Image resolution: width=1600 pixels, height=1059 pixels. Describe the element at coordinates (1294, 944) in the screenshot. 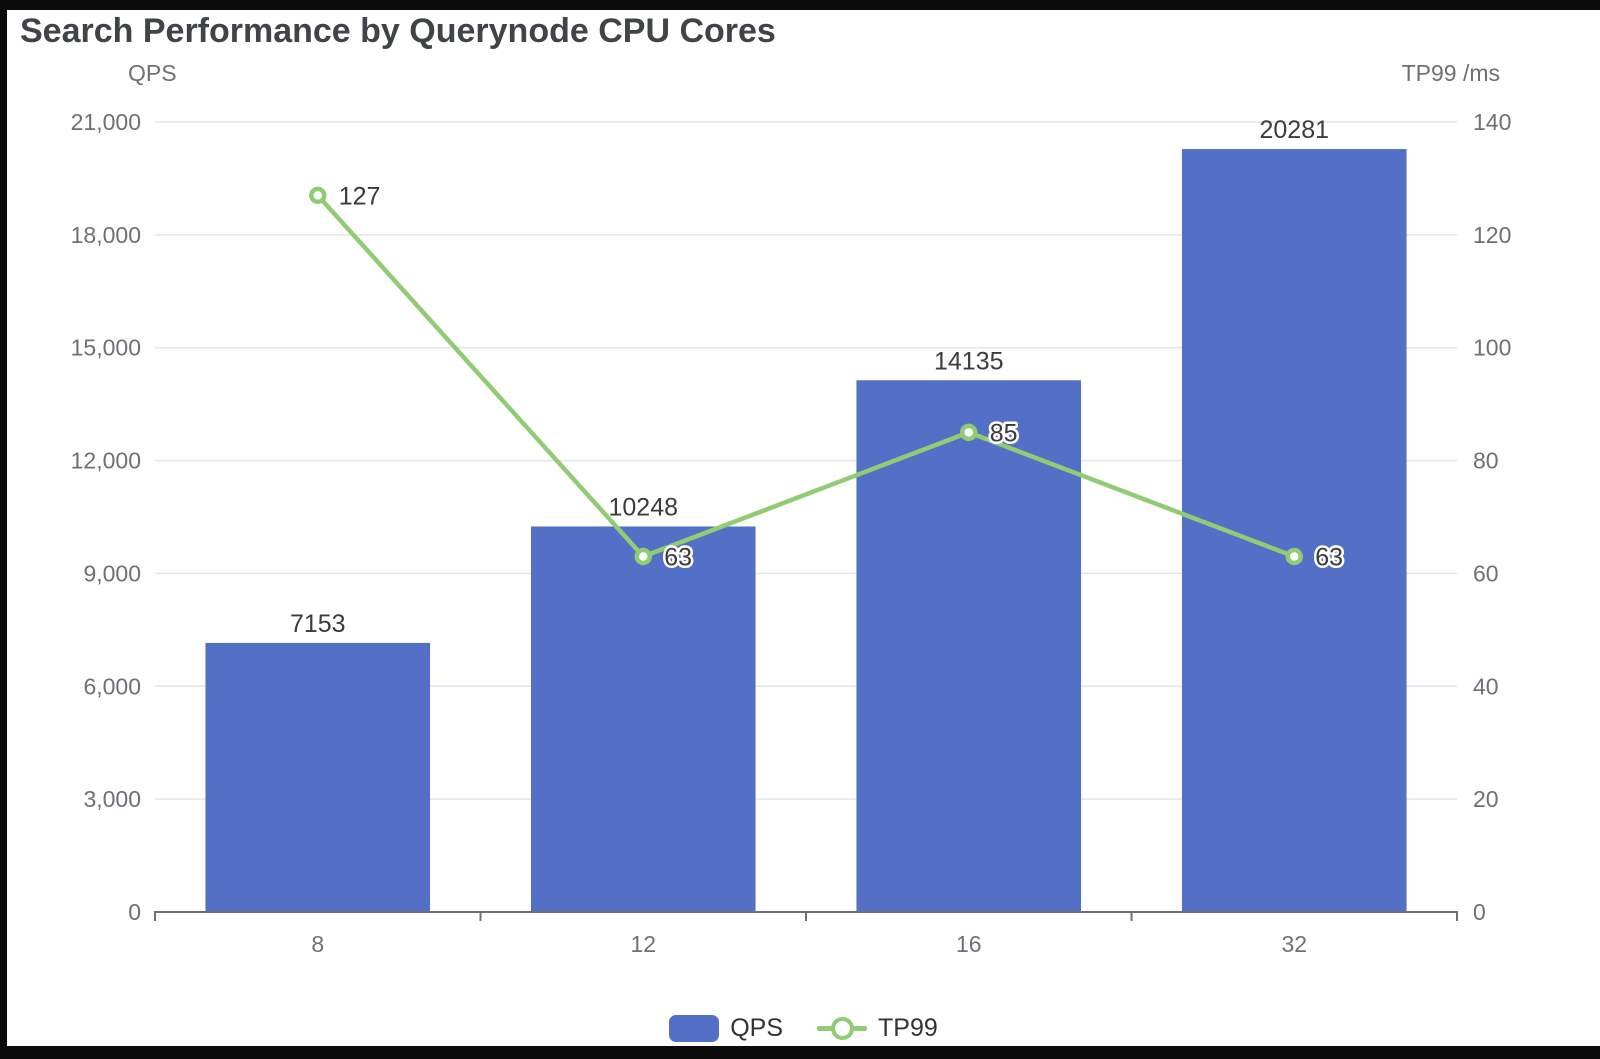

I see `x-axis-category-label: 32` at that location.